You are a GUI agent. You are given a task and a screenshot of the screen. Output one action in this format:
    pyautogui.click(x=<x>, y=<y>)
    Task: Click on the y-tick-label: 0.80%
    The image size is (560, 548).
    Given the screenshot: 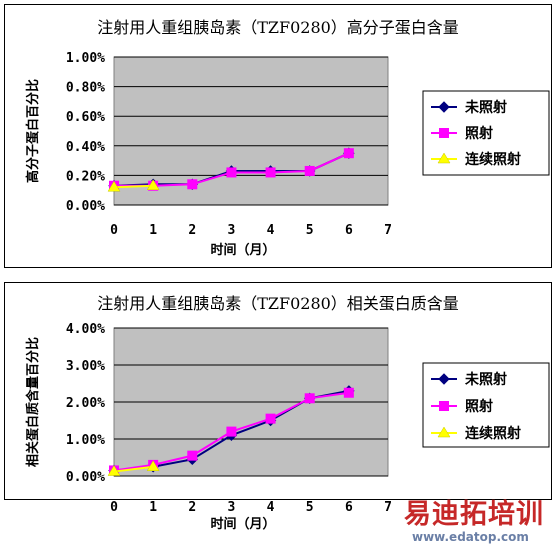 What is the action you would take?
    pyautogui.click(x=85, y=88)
    